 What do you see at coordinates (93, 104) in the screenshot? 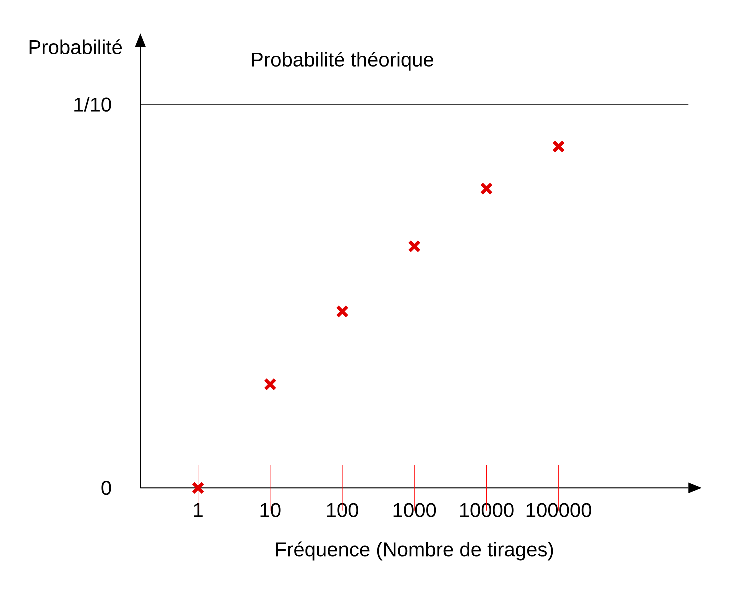
I see `y-tick-label: 1/10` at bounding box center [93, 104].